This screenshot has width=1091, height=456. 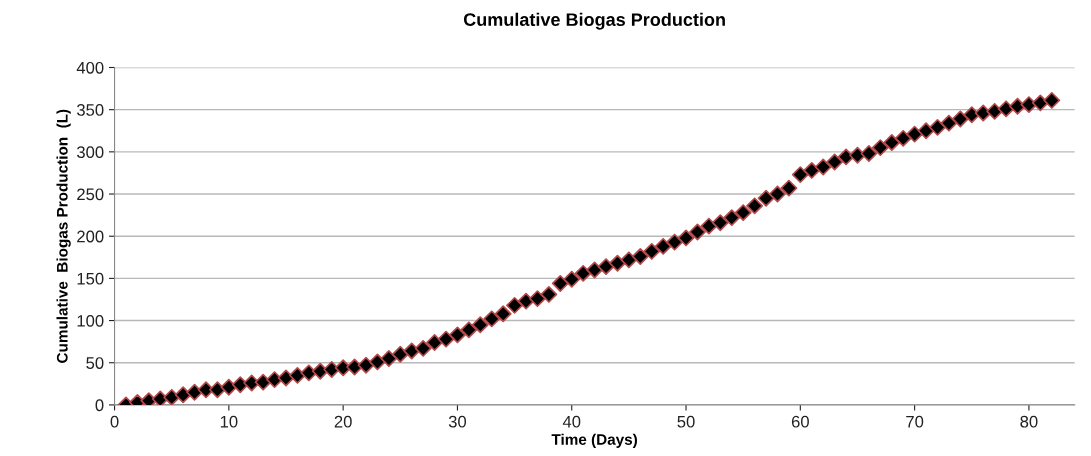 I want to click on y-tick-label: 400, so click(x=90, y=67).